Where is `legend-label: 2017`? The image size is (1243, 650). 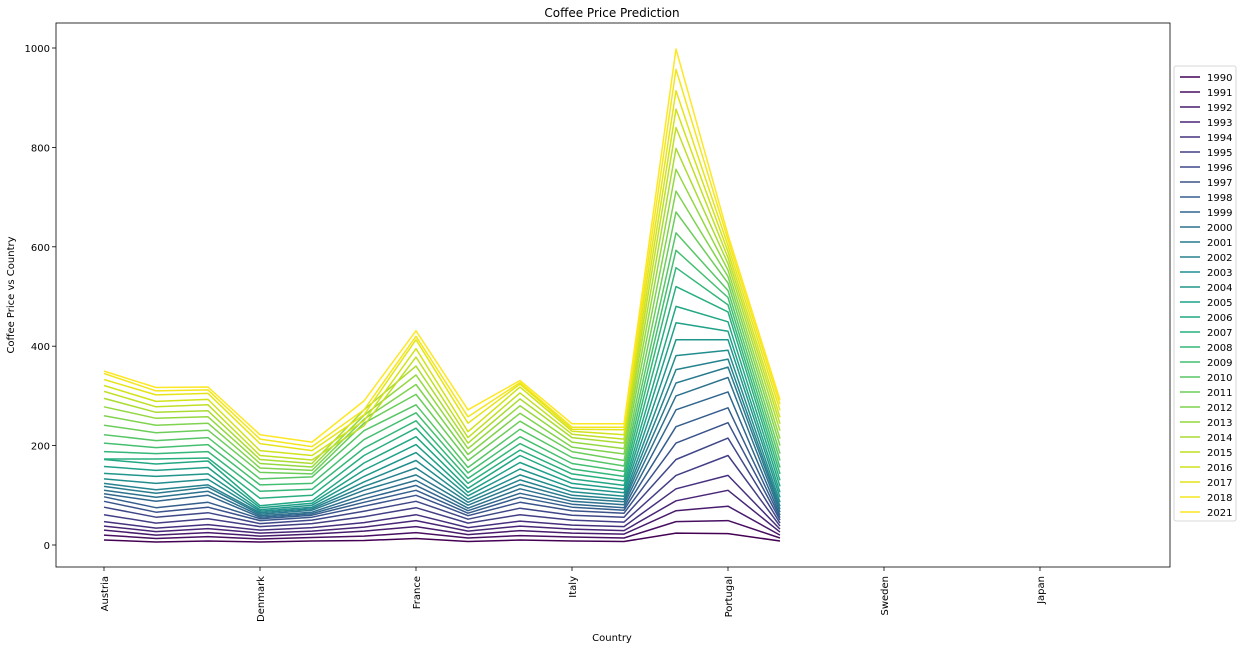
legend-label: 2017 is located at coordinates (1219, 483).